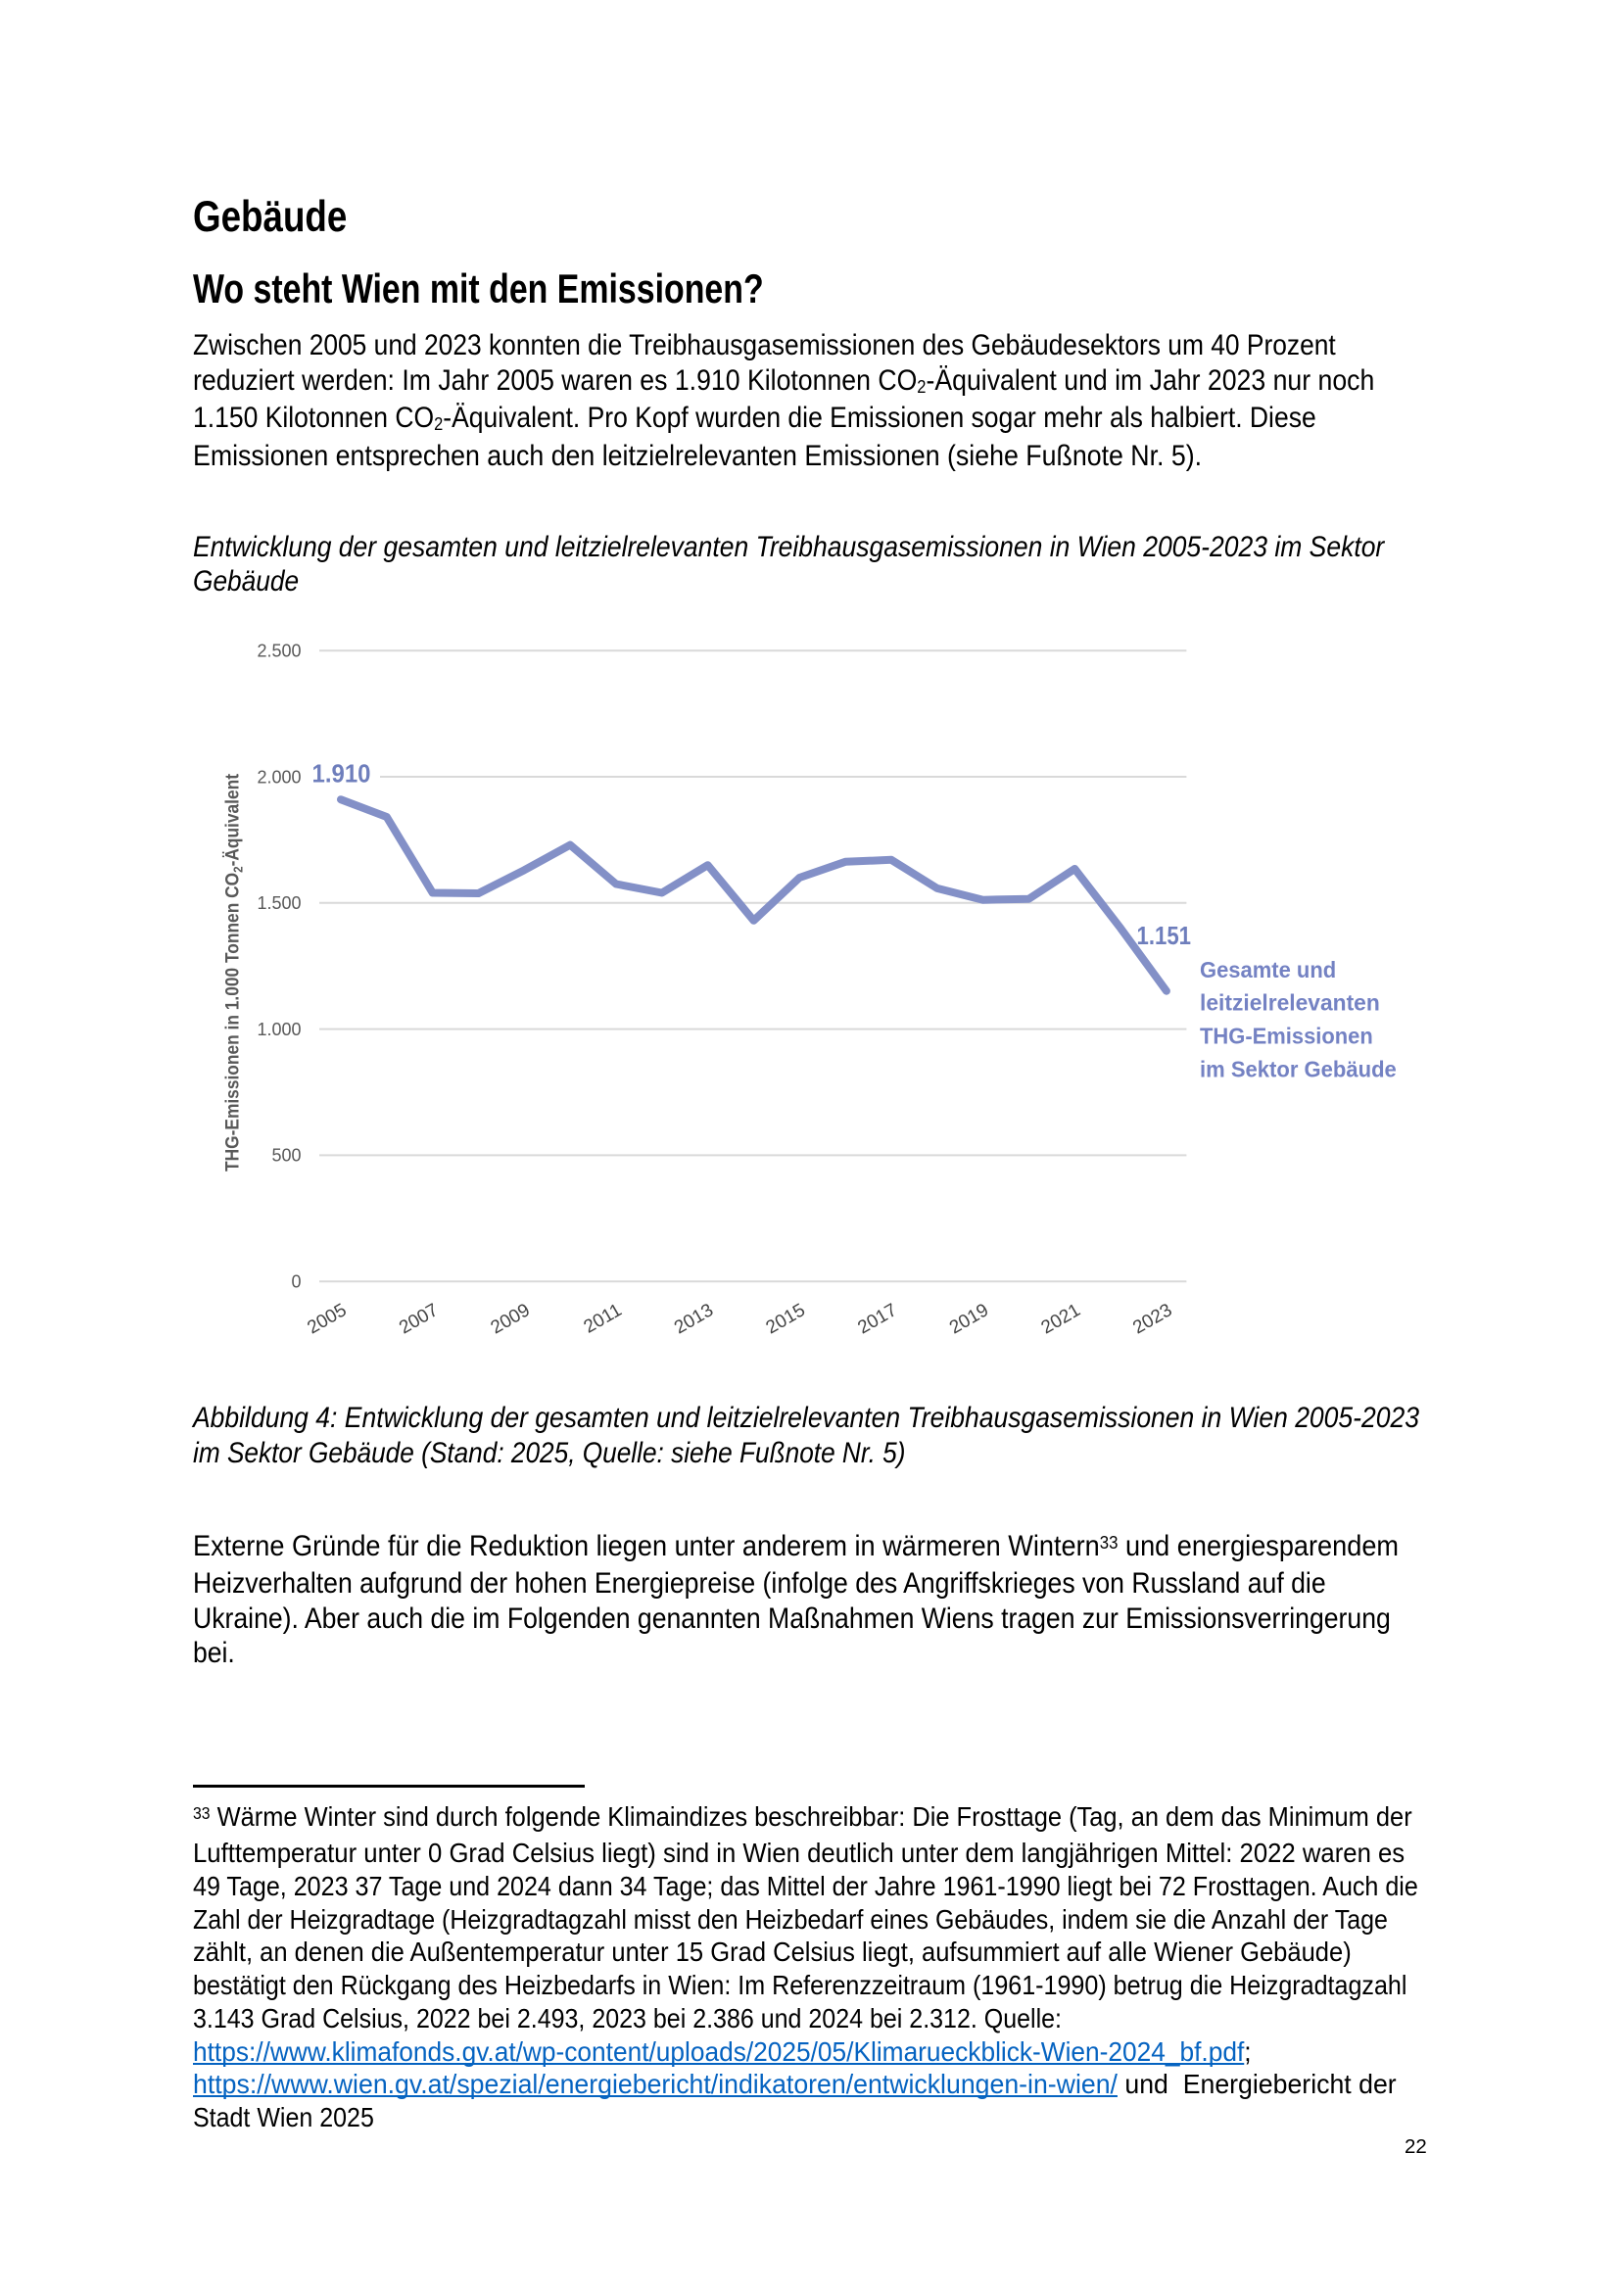  What do you see at coordinates (603, 1319) in the screenshot?
I see `svg-text: 2011` at bounding box center [603, 1319].